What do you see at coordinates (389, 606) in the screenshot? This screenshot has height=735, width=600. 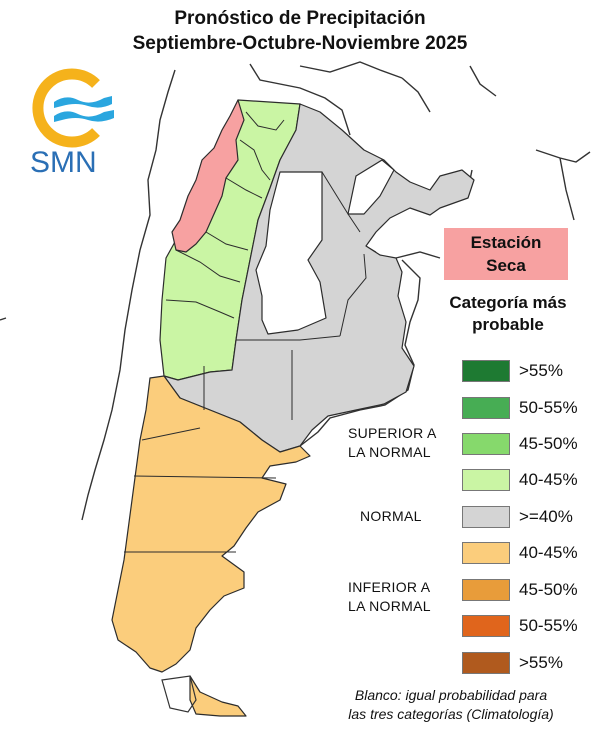 I see `category-inferior-line2: LA NORMAL` at bounding box center [389, 606].